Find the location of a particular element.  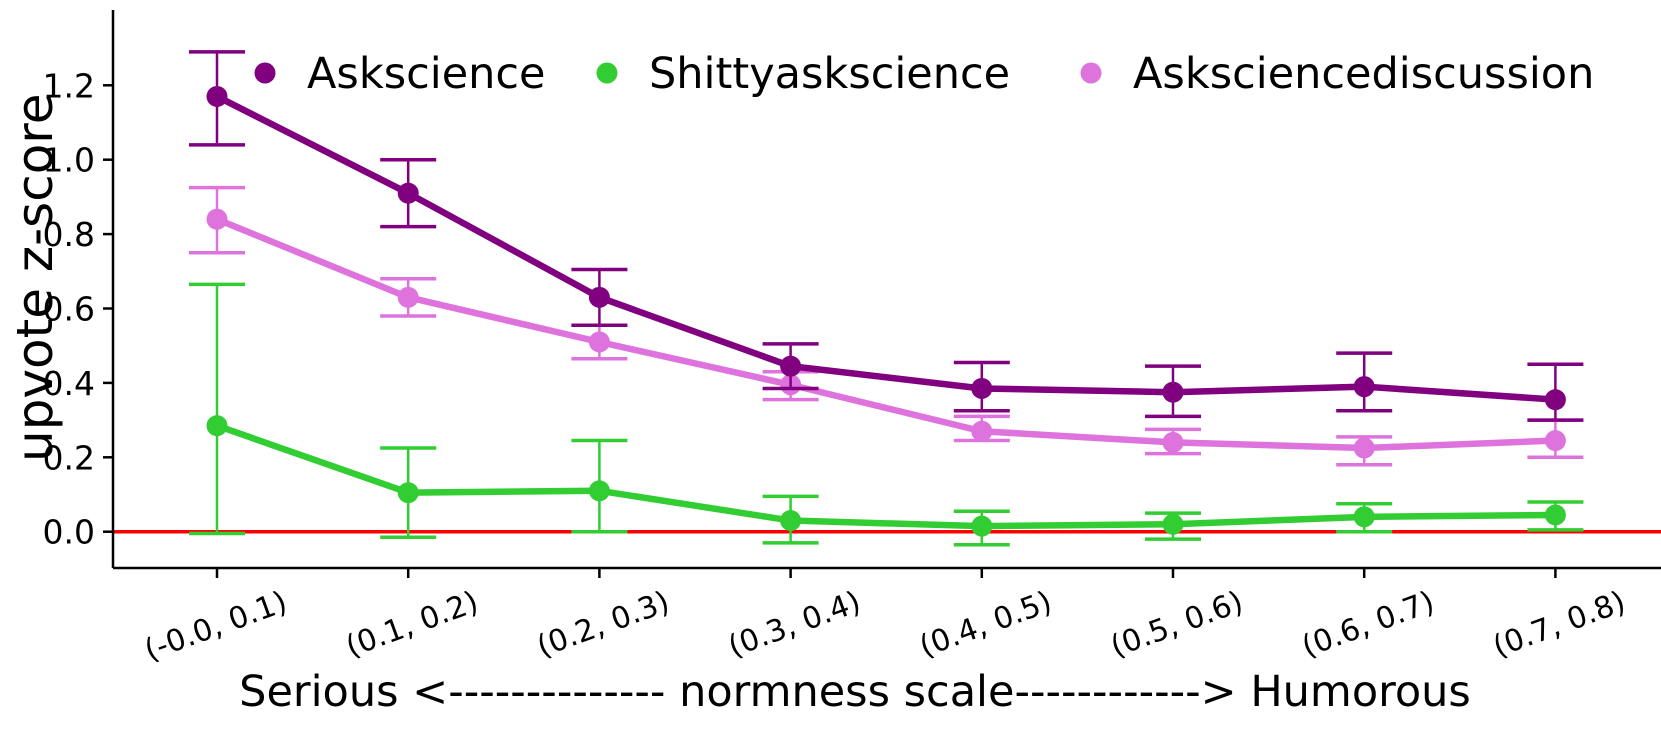

y-tick-label: 0.4 is located at coordinates (69, 383).